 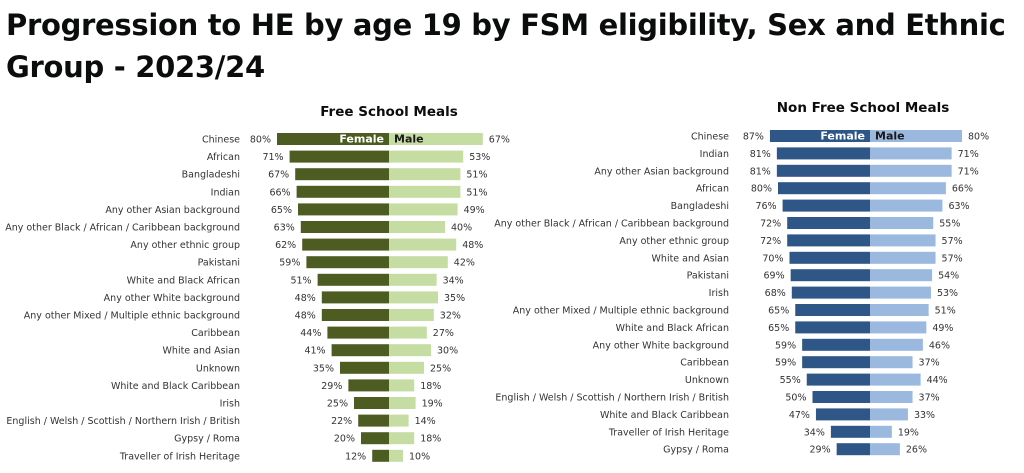 What do you see at coordinates (341, 421) in the screenshot?
I see `fsm-female-value: 22%` at bounding box center [341, 421].